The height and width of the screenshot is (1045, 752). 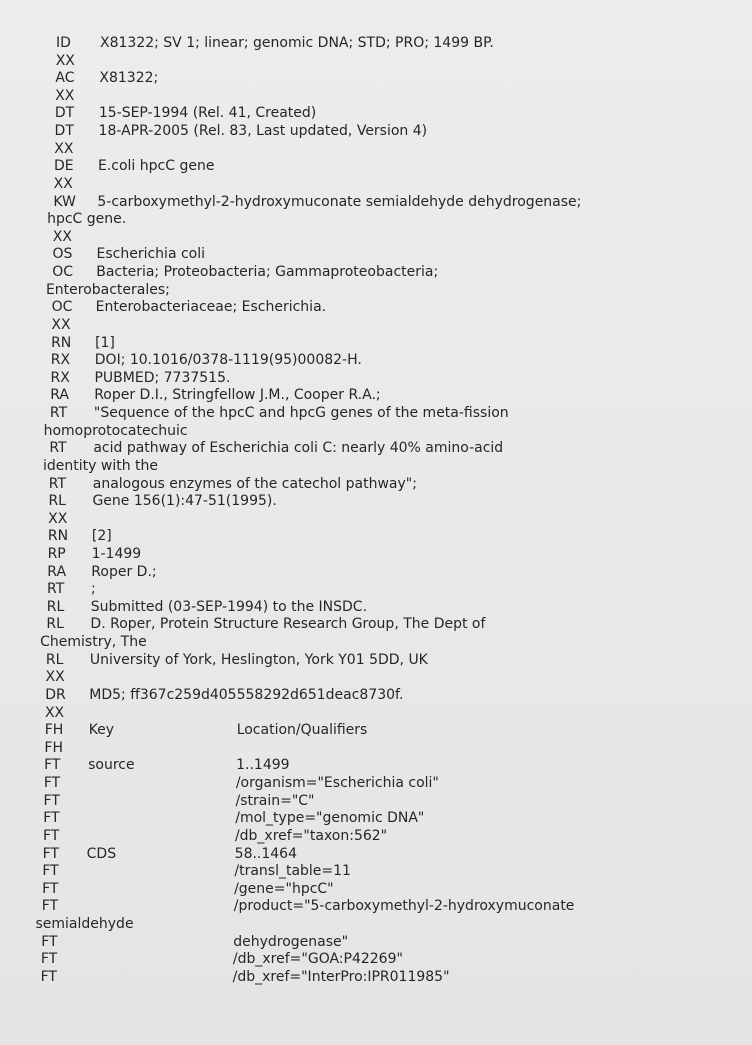 What do you see at coordinates (330, 818) in the screenshot?
I see `feature-qualifier: /mol_type="genomic DNA"` at bounding box center [330, 818].